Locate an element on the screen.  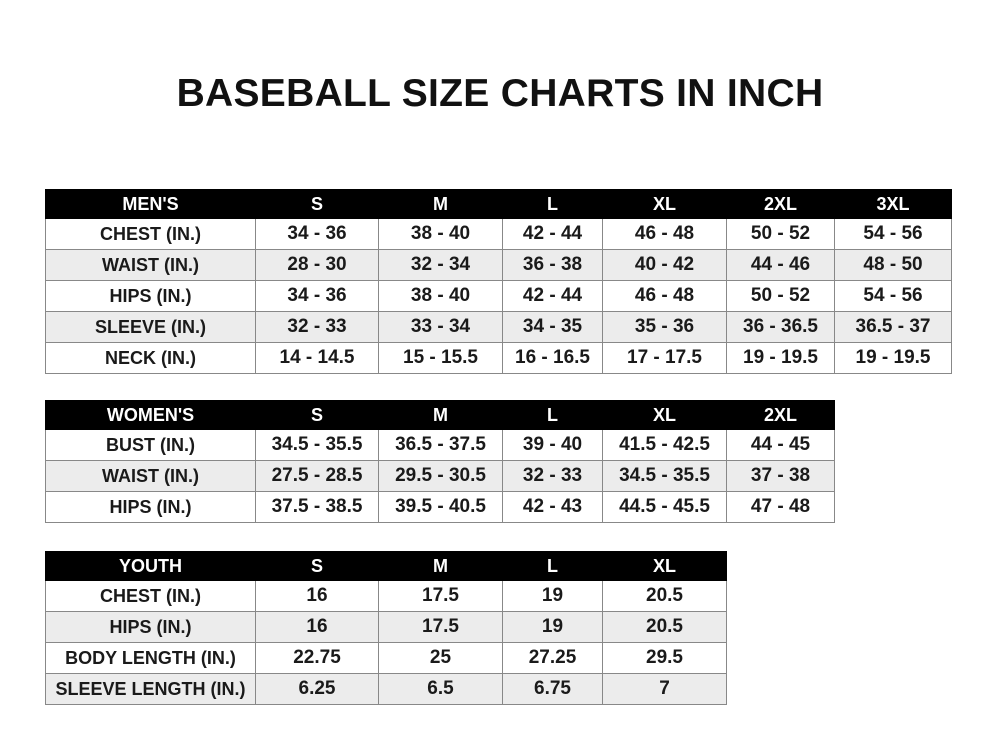
header-row: WOMEN'S S M L XL 2XL is located at coordinates (440, 415).